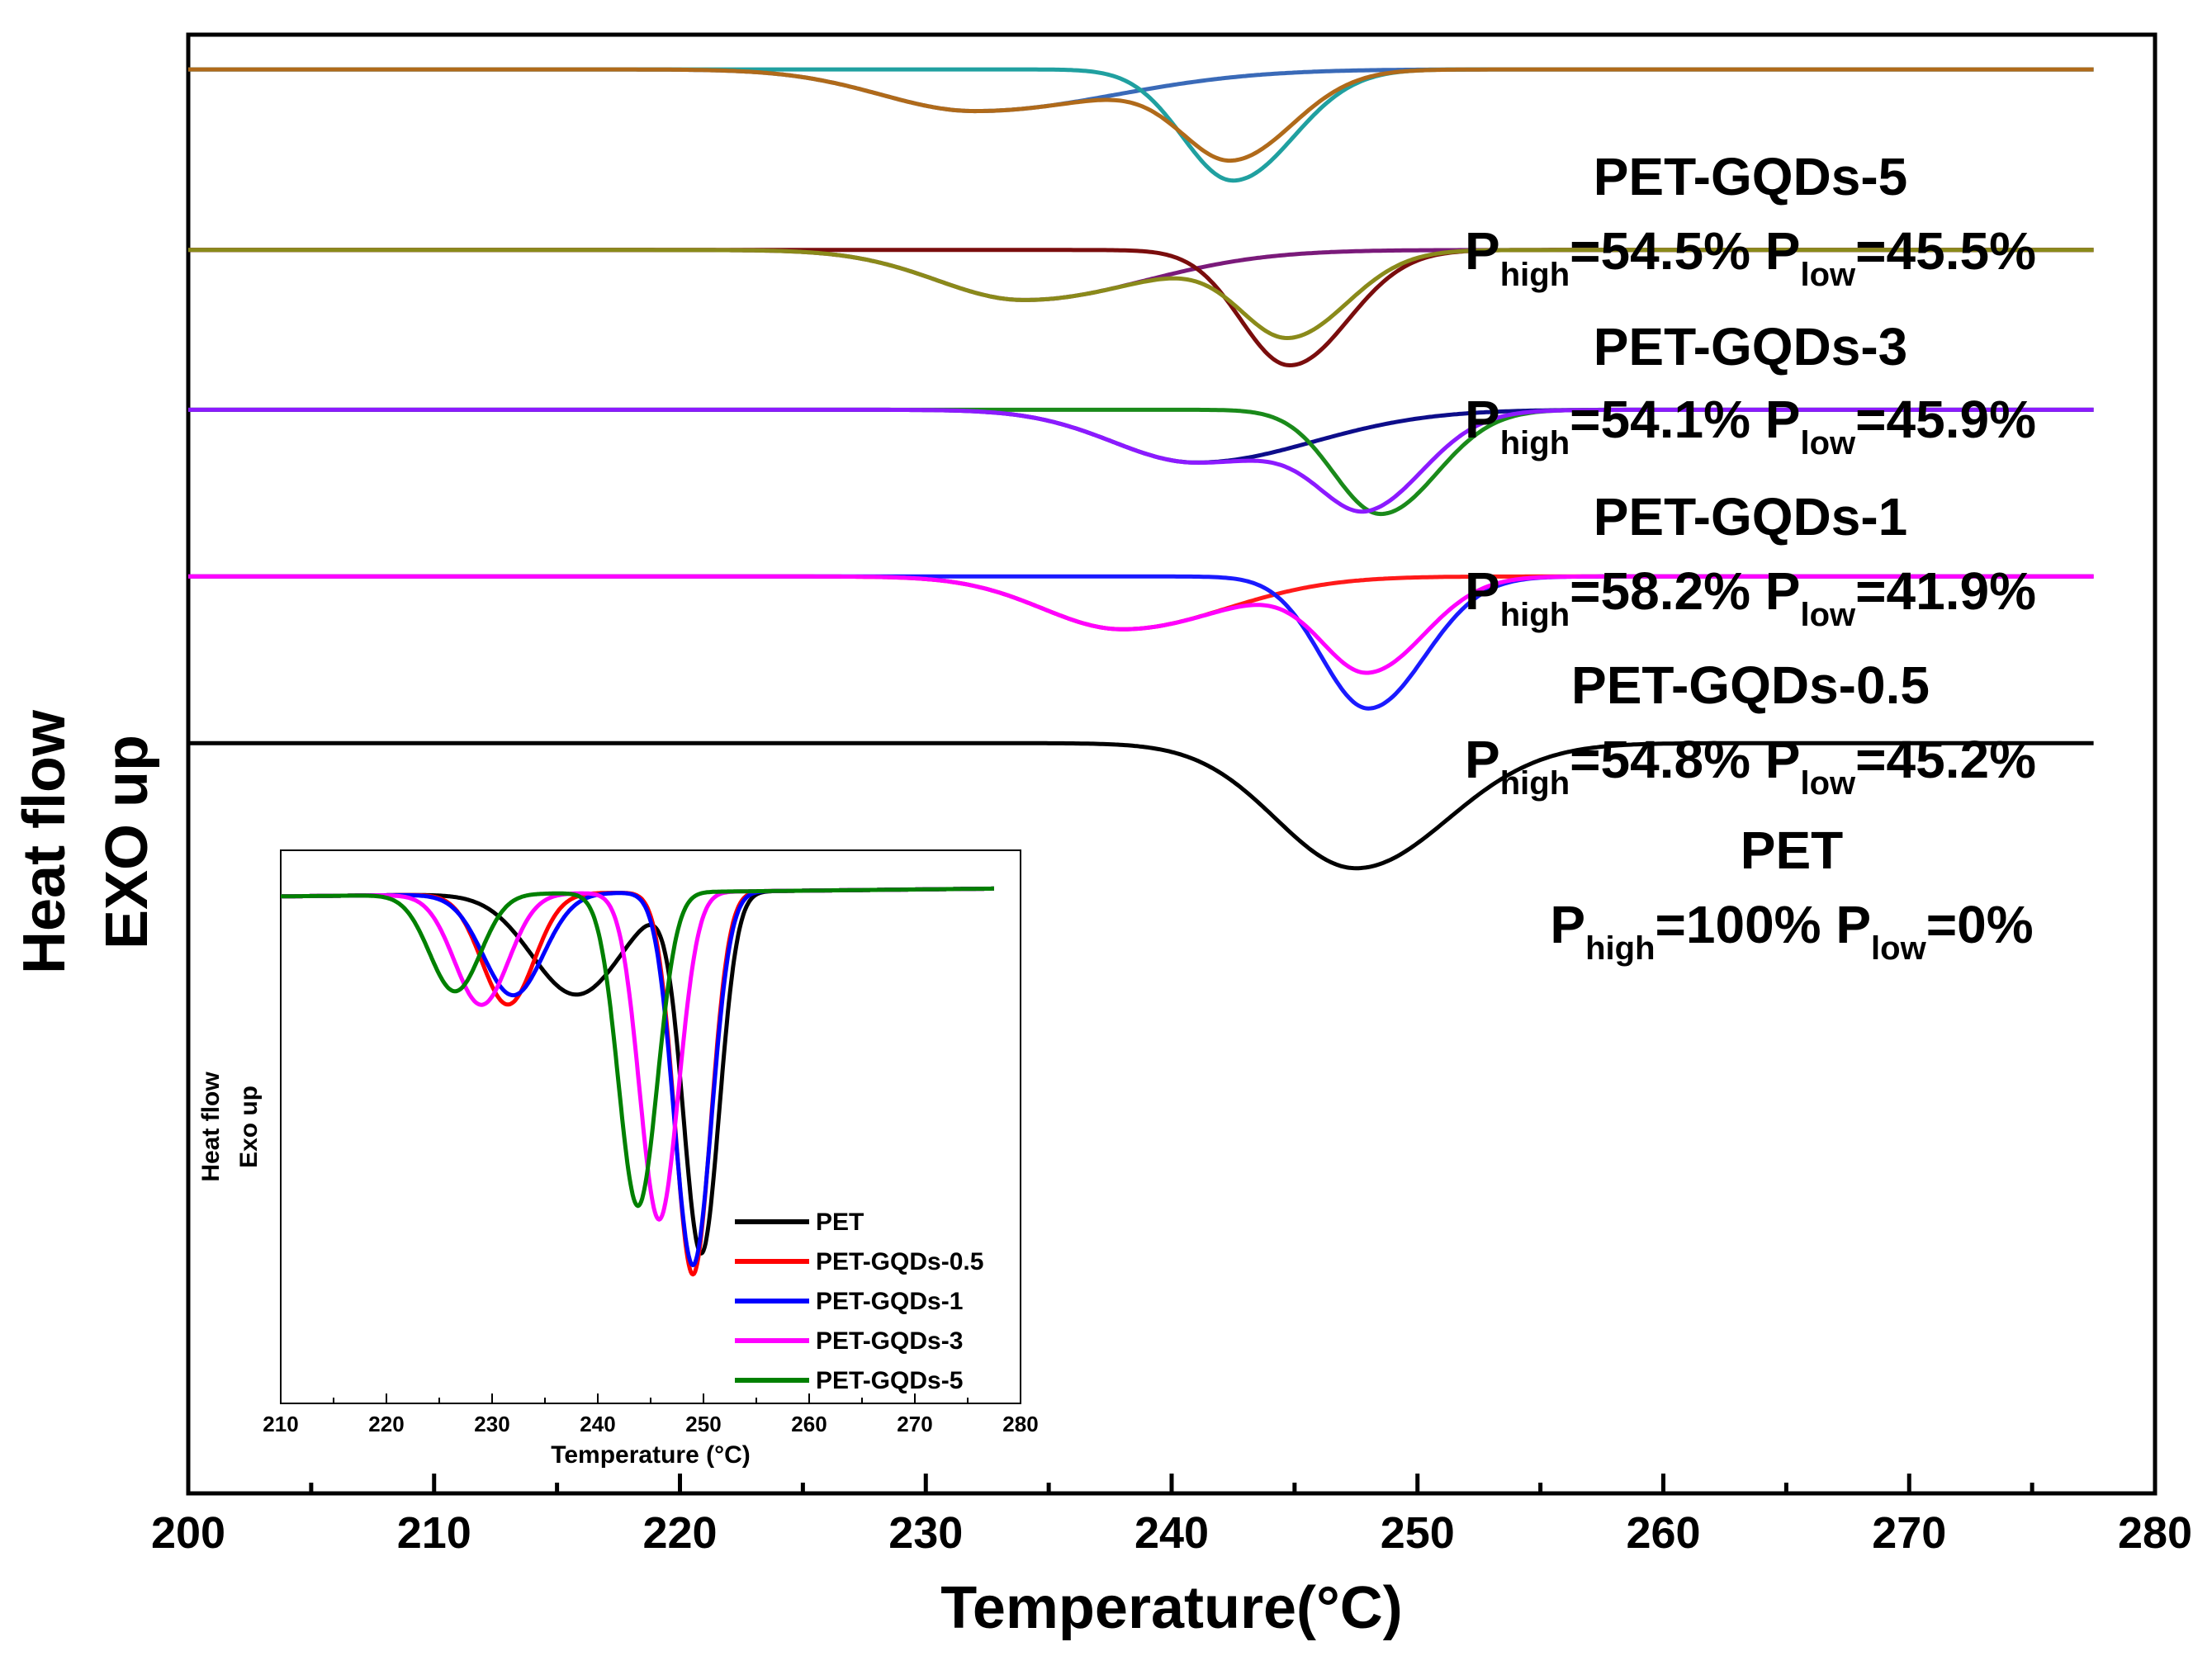 This screenshot has height=1656, width=2212. Describe the element at coordinates (127, 842) in the screenshot. I see `main-y-axis-title-line2: EXO up` at that location.